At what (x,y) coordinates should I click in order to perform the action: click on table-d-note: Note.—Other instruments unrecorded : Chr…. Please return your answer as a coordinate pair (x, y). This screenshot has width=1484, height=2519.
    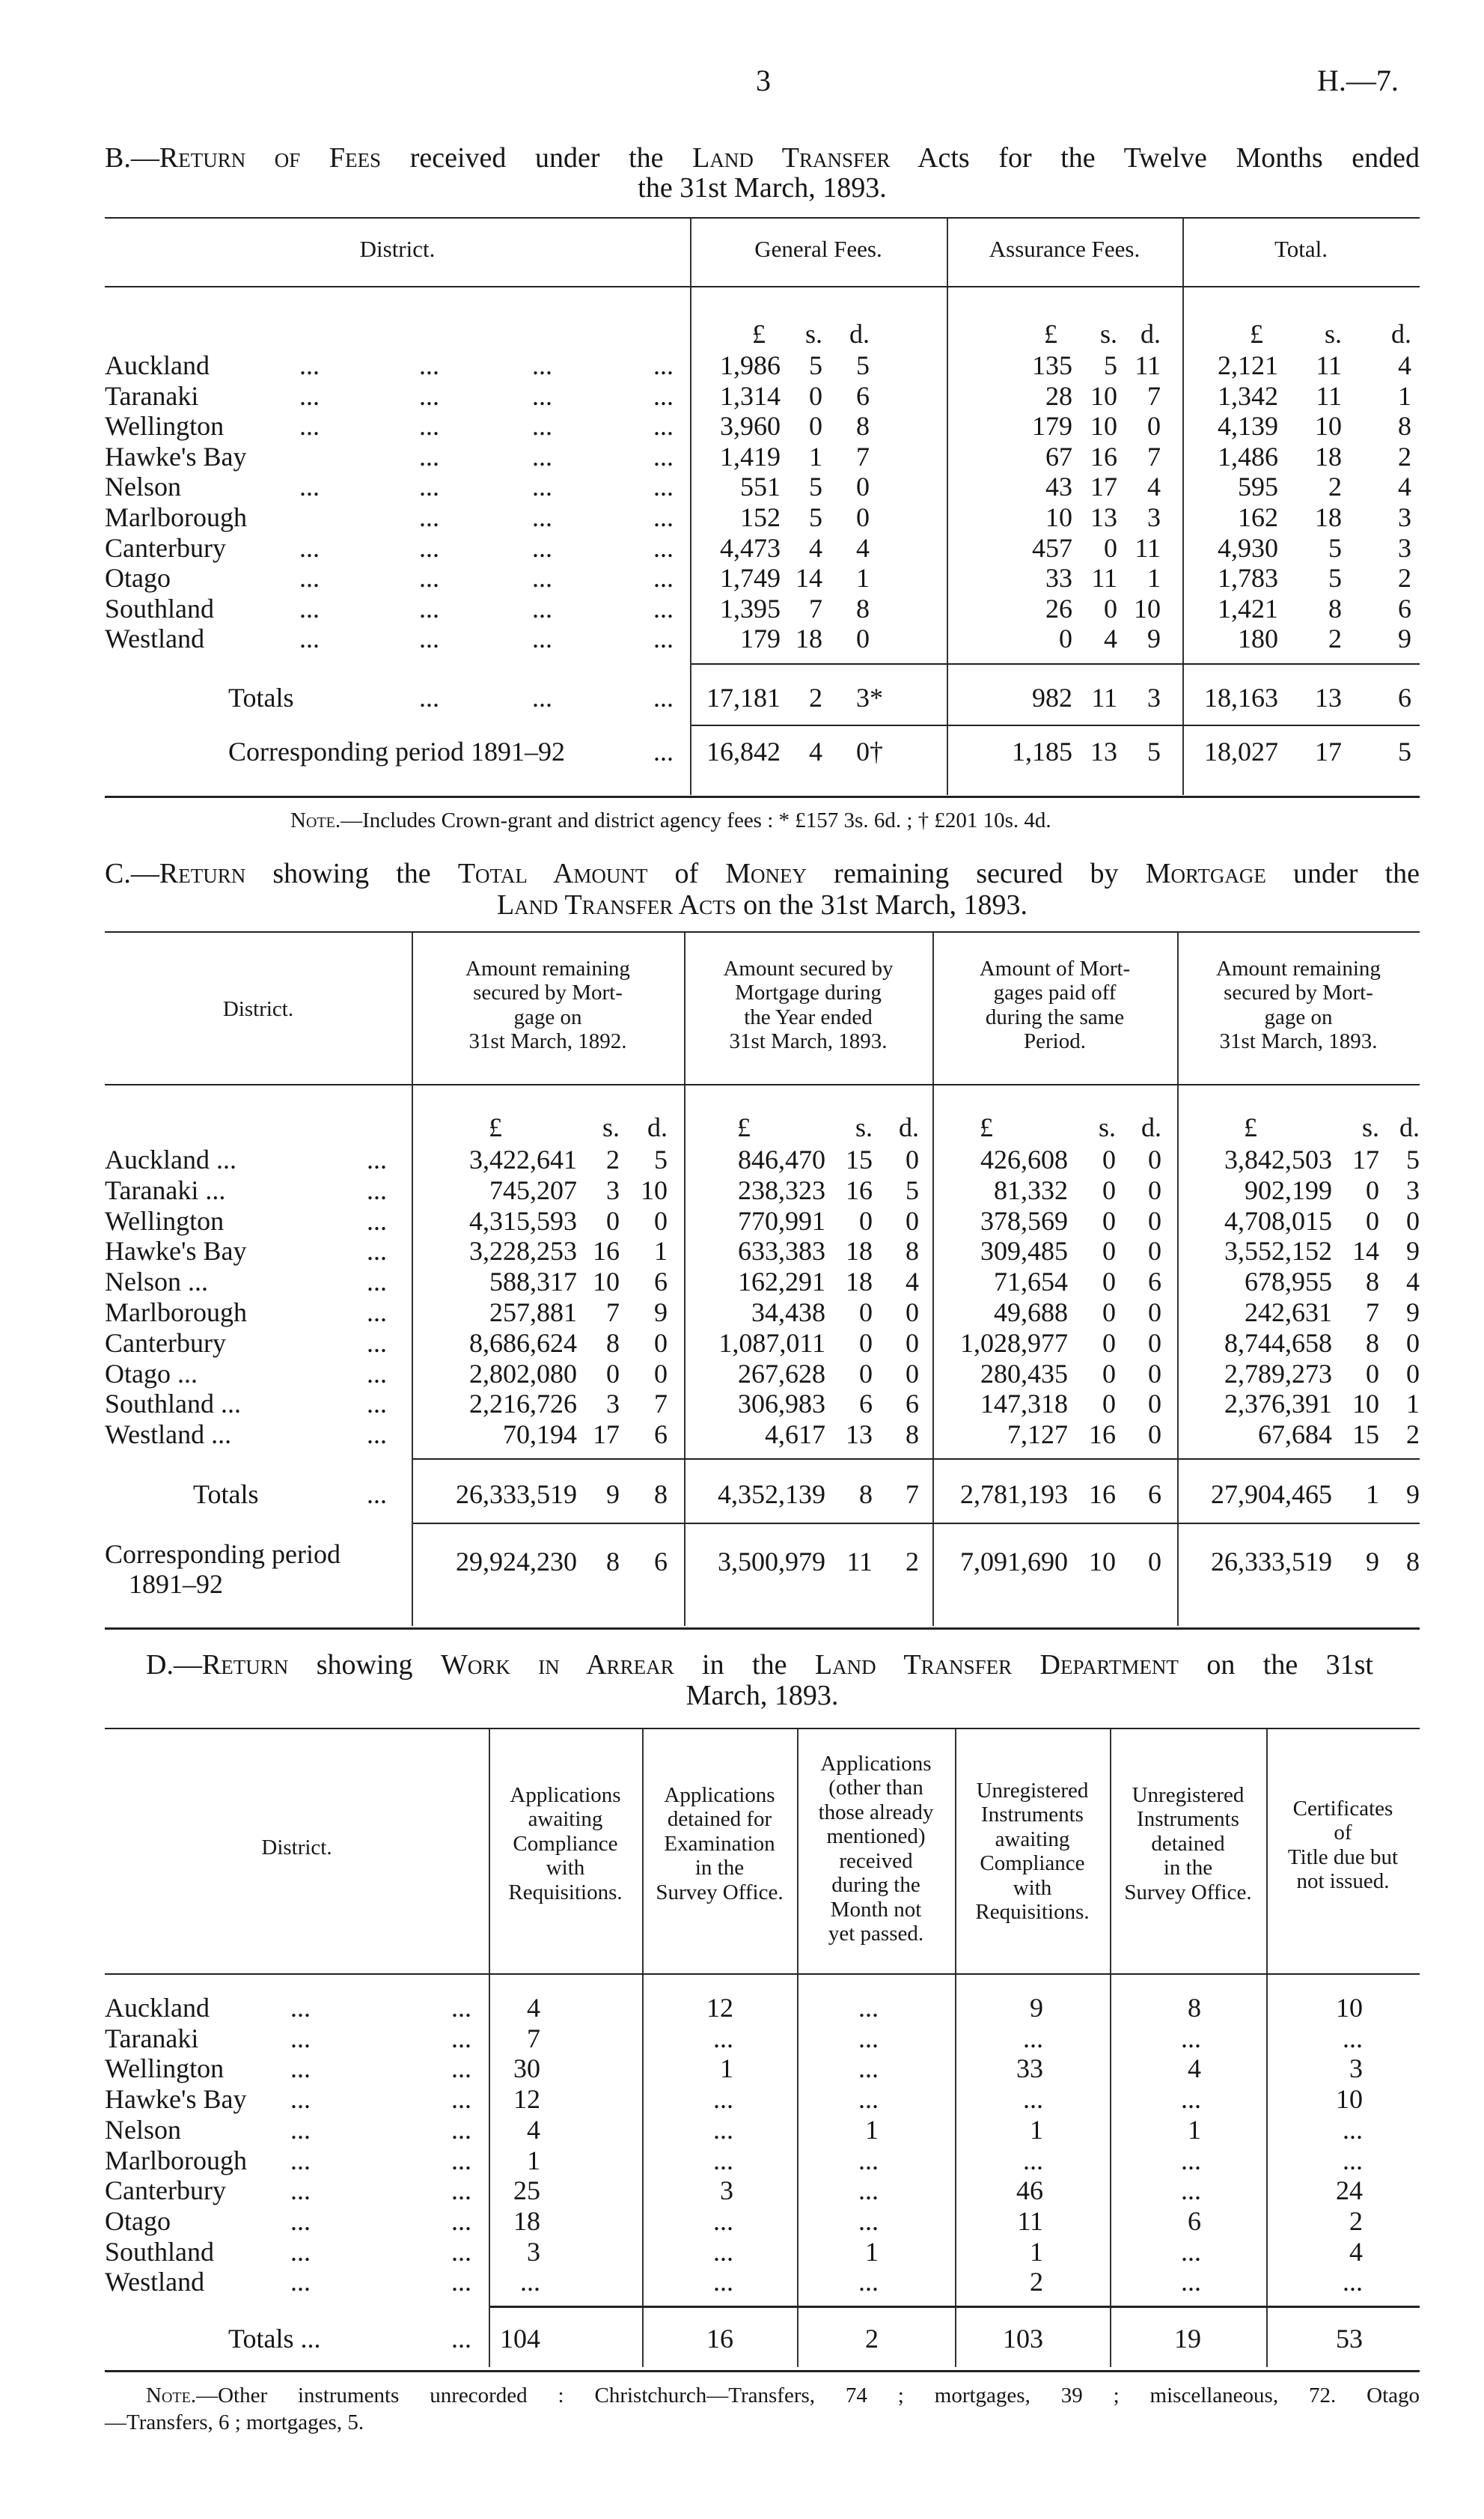
    Looking at the image, I should click on (783, 2396).